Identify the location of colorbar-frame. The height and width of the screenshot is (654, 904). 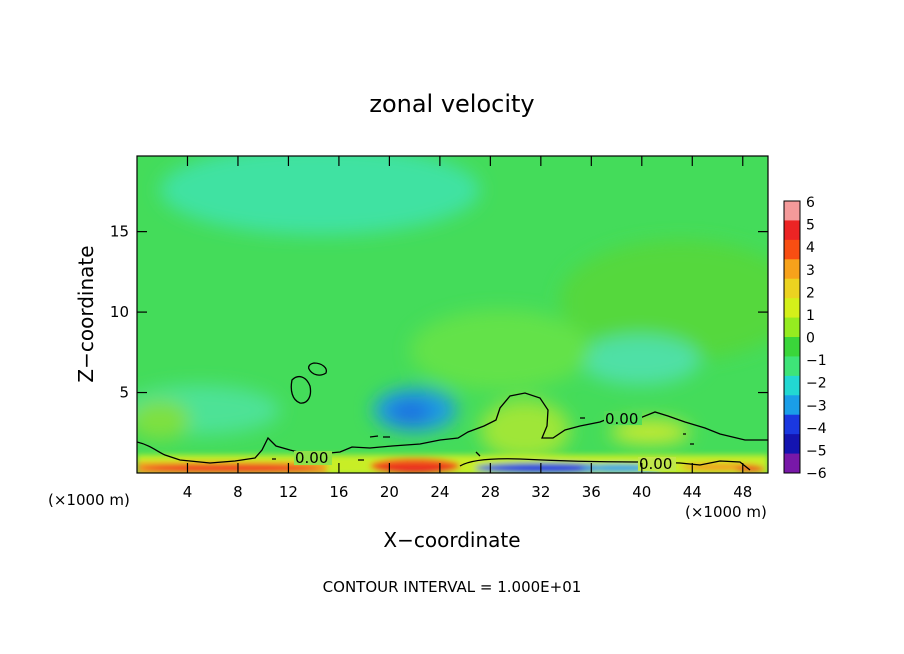
(792, 337).